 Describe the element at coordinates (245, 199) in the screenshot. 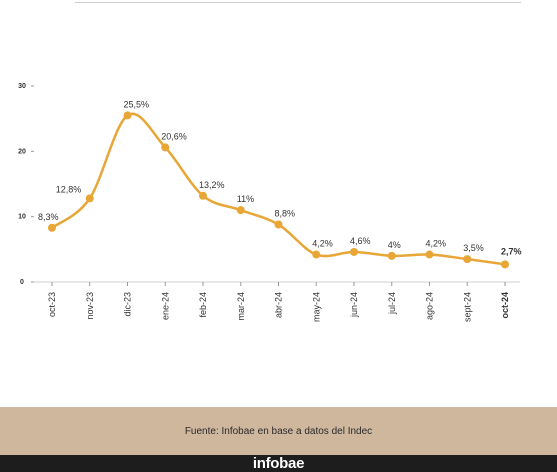

I see `data-label: 11%` at that location.